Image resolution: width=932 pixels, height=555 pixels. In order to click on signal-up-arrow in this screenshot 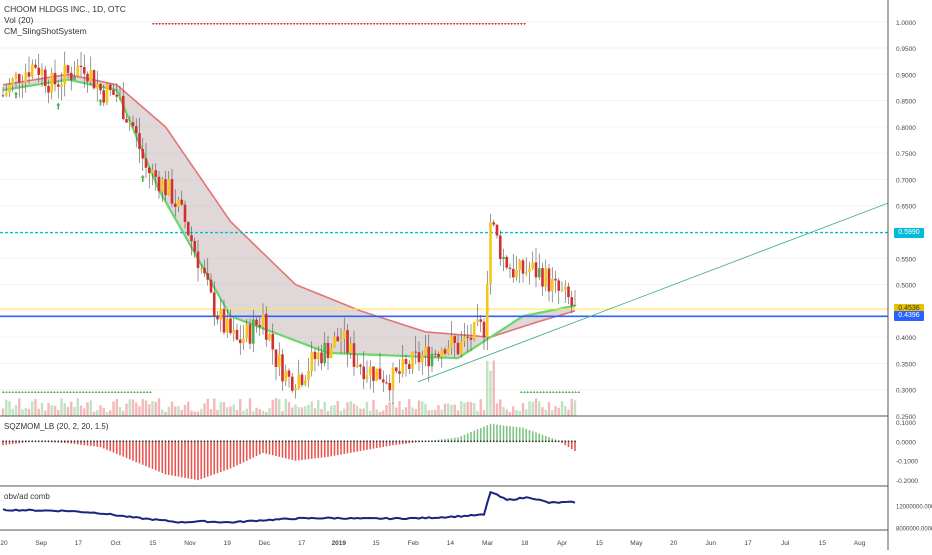, I will do `click(16, 95)`.